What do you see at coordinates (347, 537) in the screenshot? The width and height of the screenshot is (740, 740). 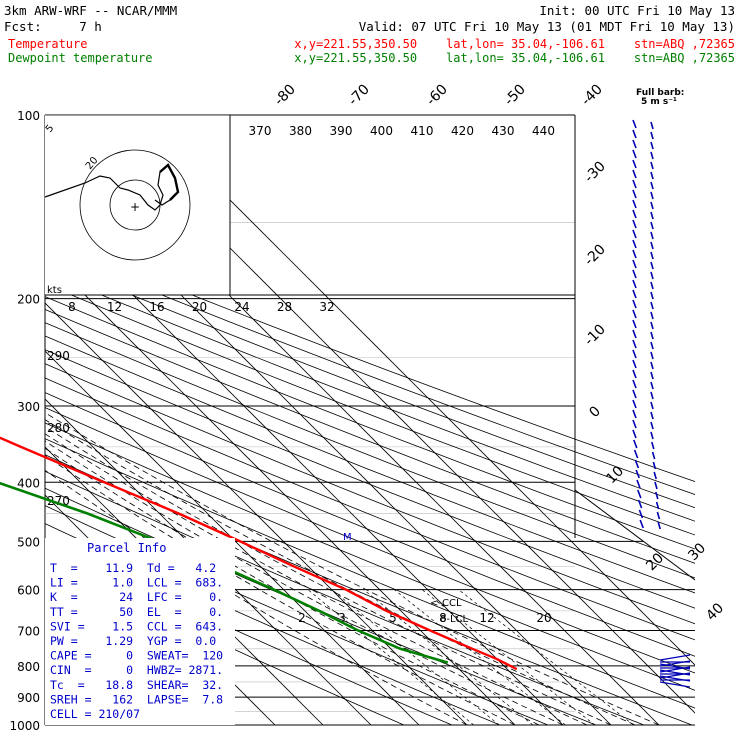 I see `parcel-marker: M` at bounding box center [347, 537].